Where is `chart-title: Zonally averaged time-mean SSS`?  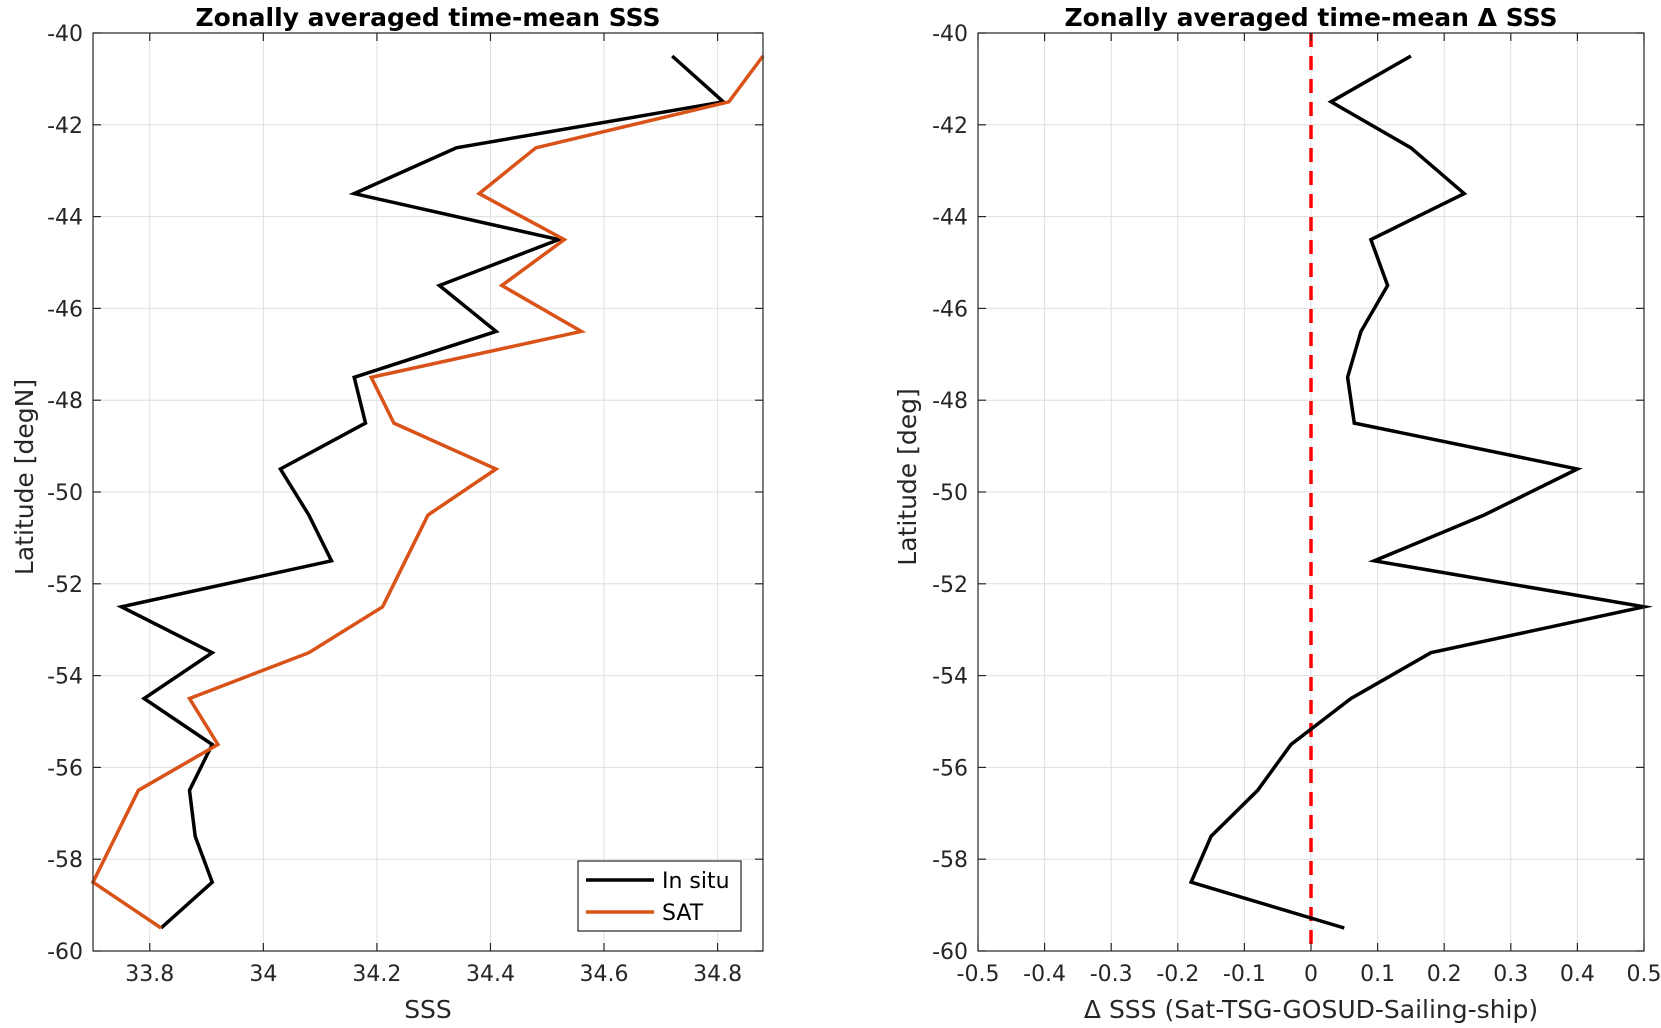
chart-title: Zonally averaged time-mean SSS is located at coordinates (428, 17).